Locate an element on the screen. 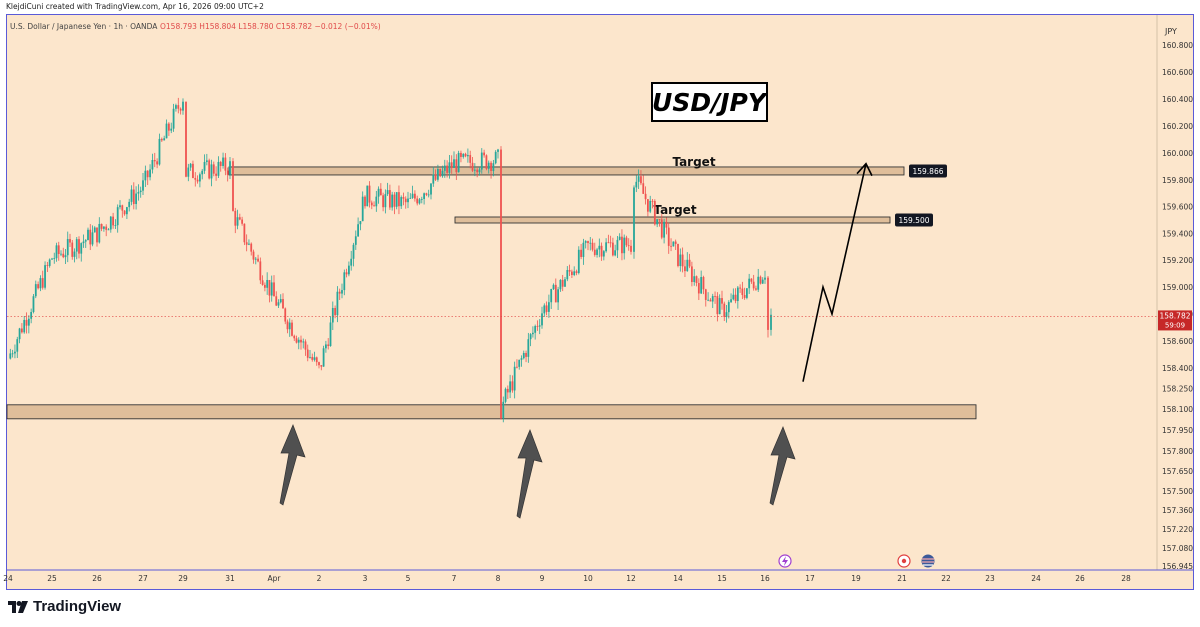  y-tick-label: 159.200 is located at coordinates (1177, 260).